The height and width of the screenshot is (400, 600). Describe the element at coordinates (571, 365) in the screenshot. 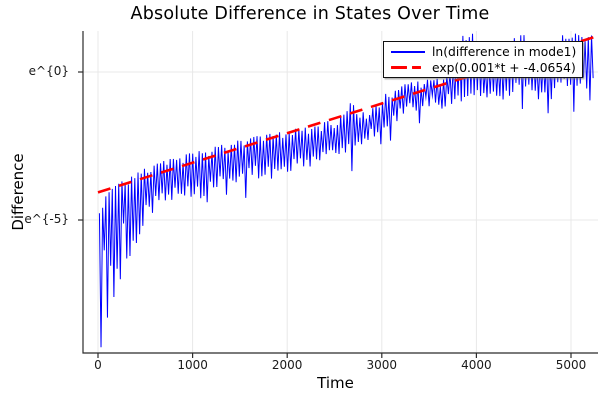

I see `x-tick-label: 5000` at that location.